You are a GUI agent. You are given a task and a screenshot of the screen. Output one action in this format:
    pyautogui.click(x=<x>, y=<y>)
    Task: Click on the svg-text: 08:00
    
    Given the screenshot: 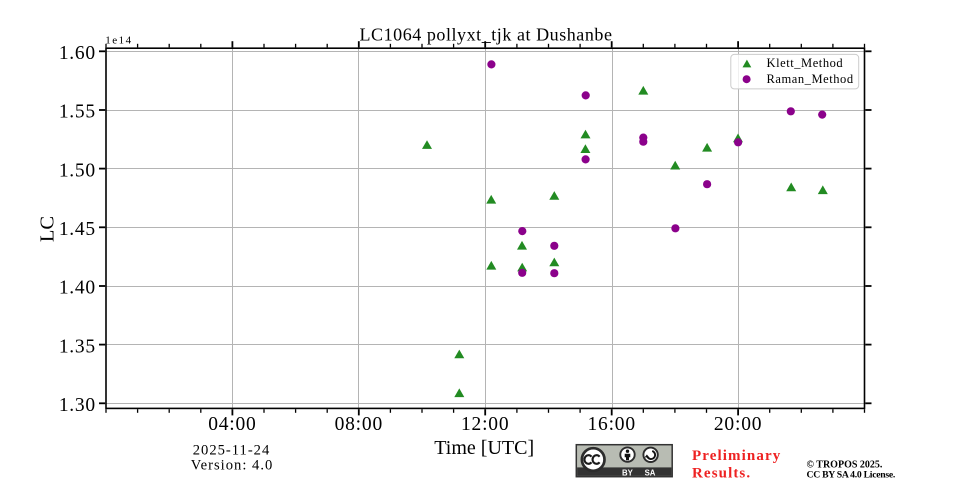 What is the action you would take?
    pyautogui.click(x=359, y=424)
    